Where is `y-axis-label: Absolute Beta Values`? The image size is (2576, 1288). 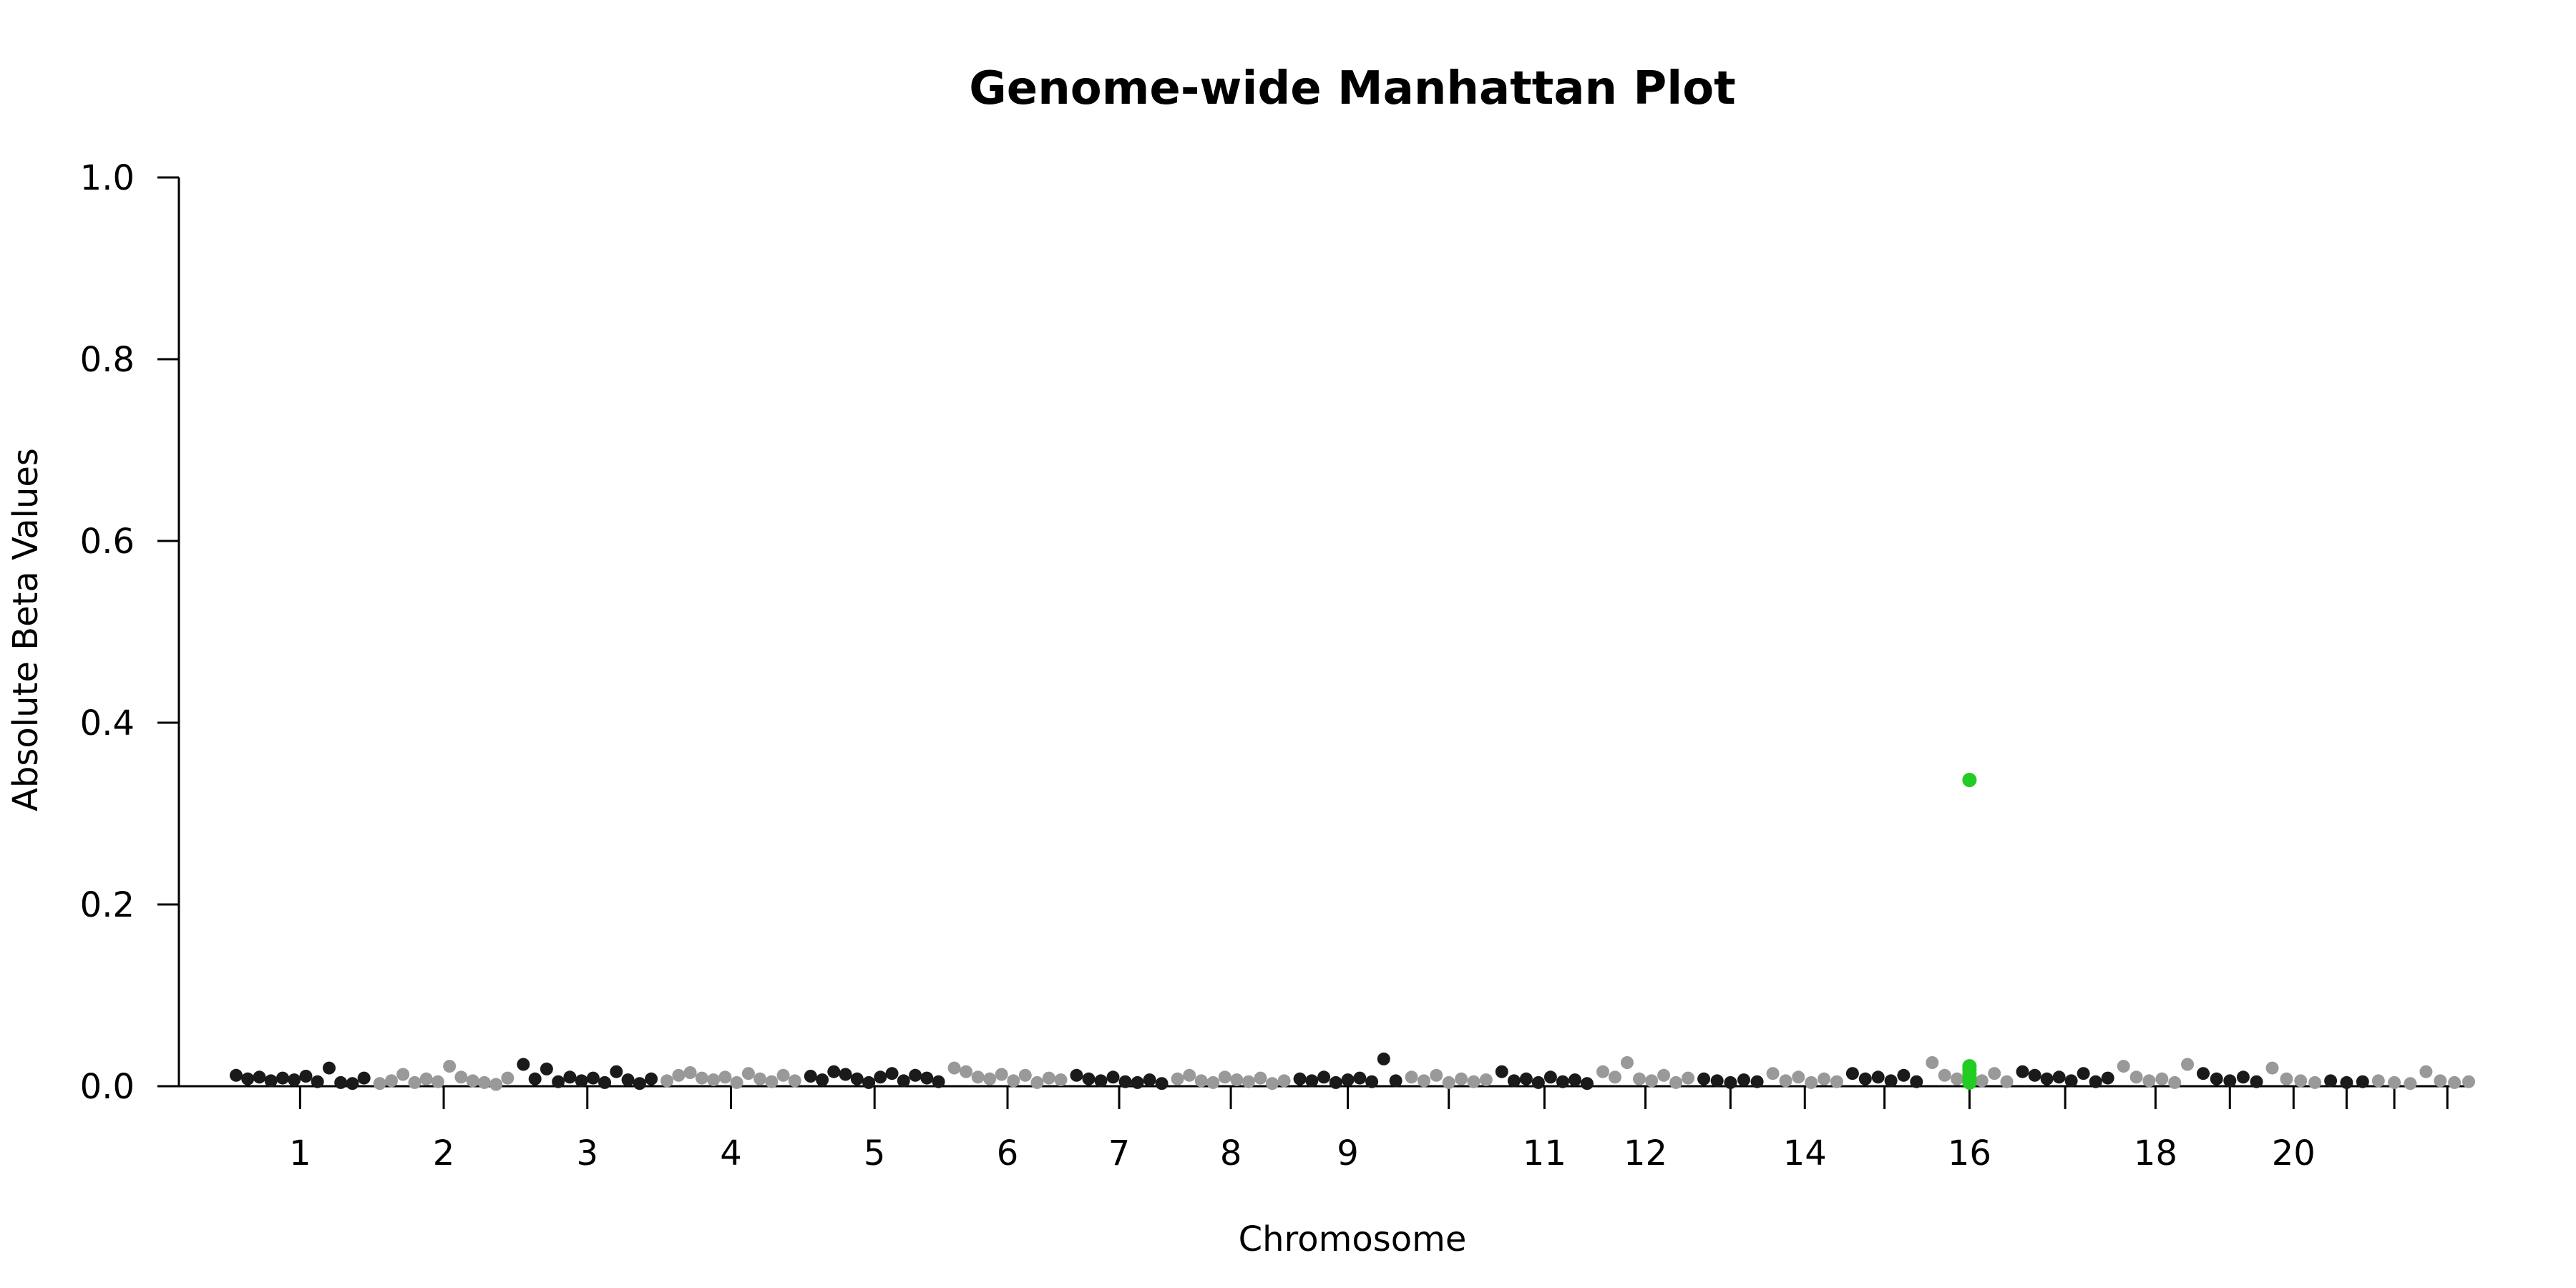
y-axis-label: Absolute Beta Values is located at coordinates (26, 629).